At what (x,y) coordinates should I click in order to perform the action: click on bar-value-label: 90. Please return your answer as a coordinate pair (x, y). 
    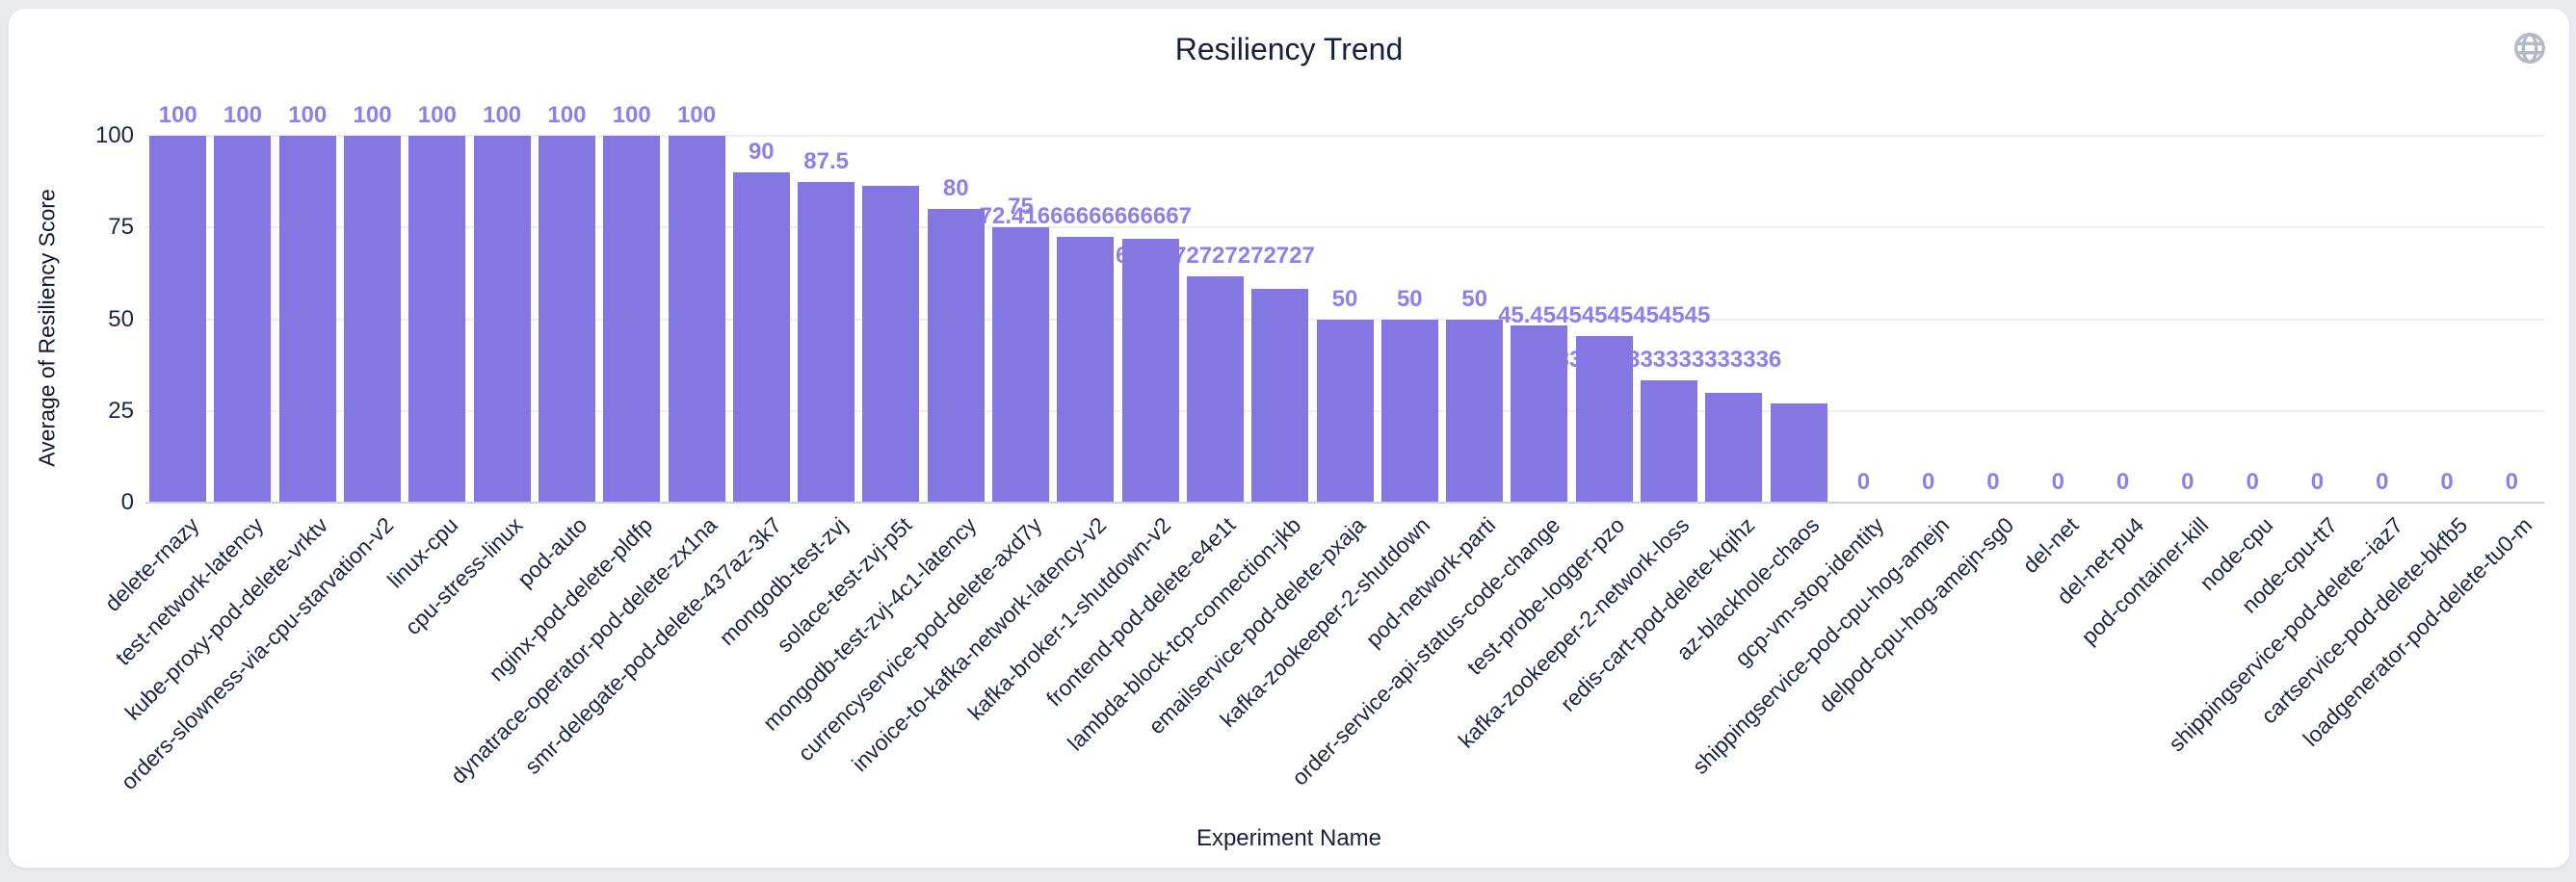
    Looking at the image, I should click on (762, 152).